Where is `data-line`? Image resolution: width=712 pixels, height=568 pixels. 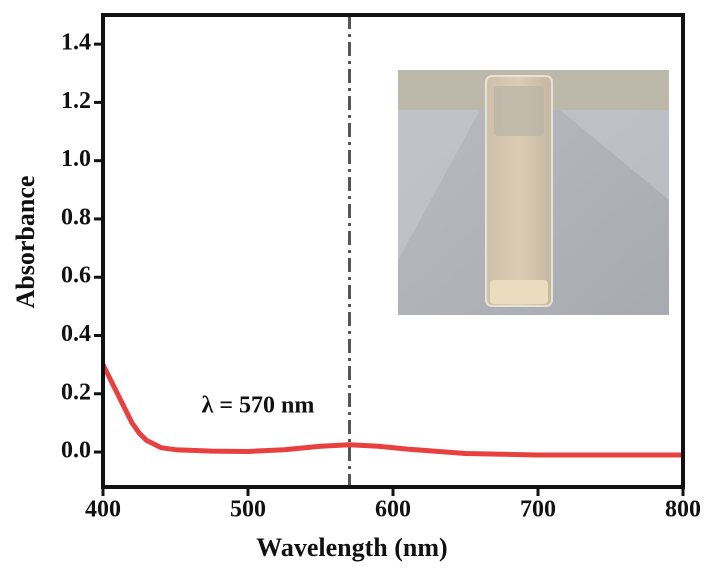
data-line is located at coordinates (391, 410).